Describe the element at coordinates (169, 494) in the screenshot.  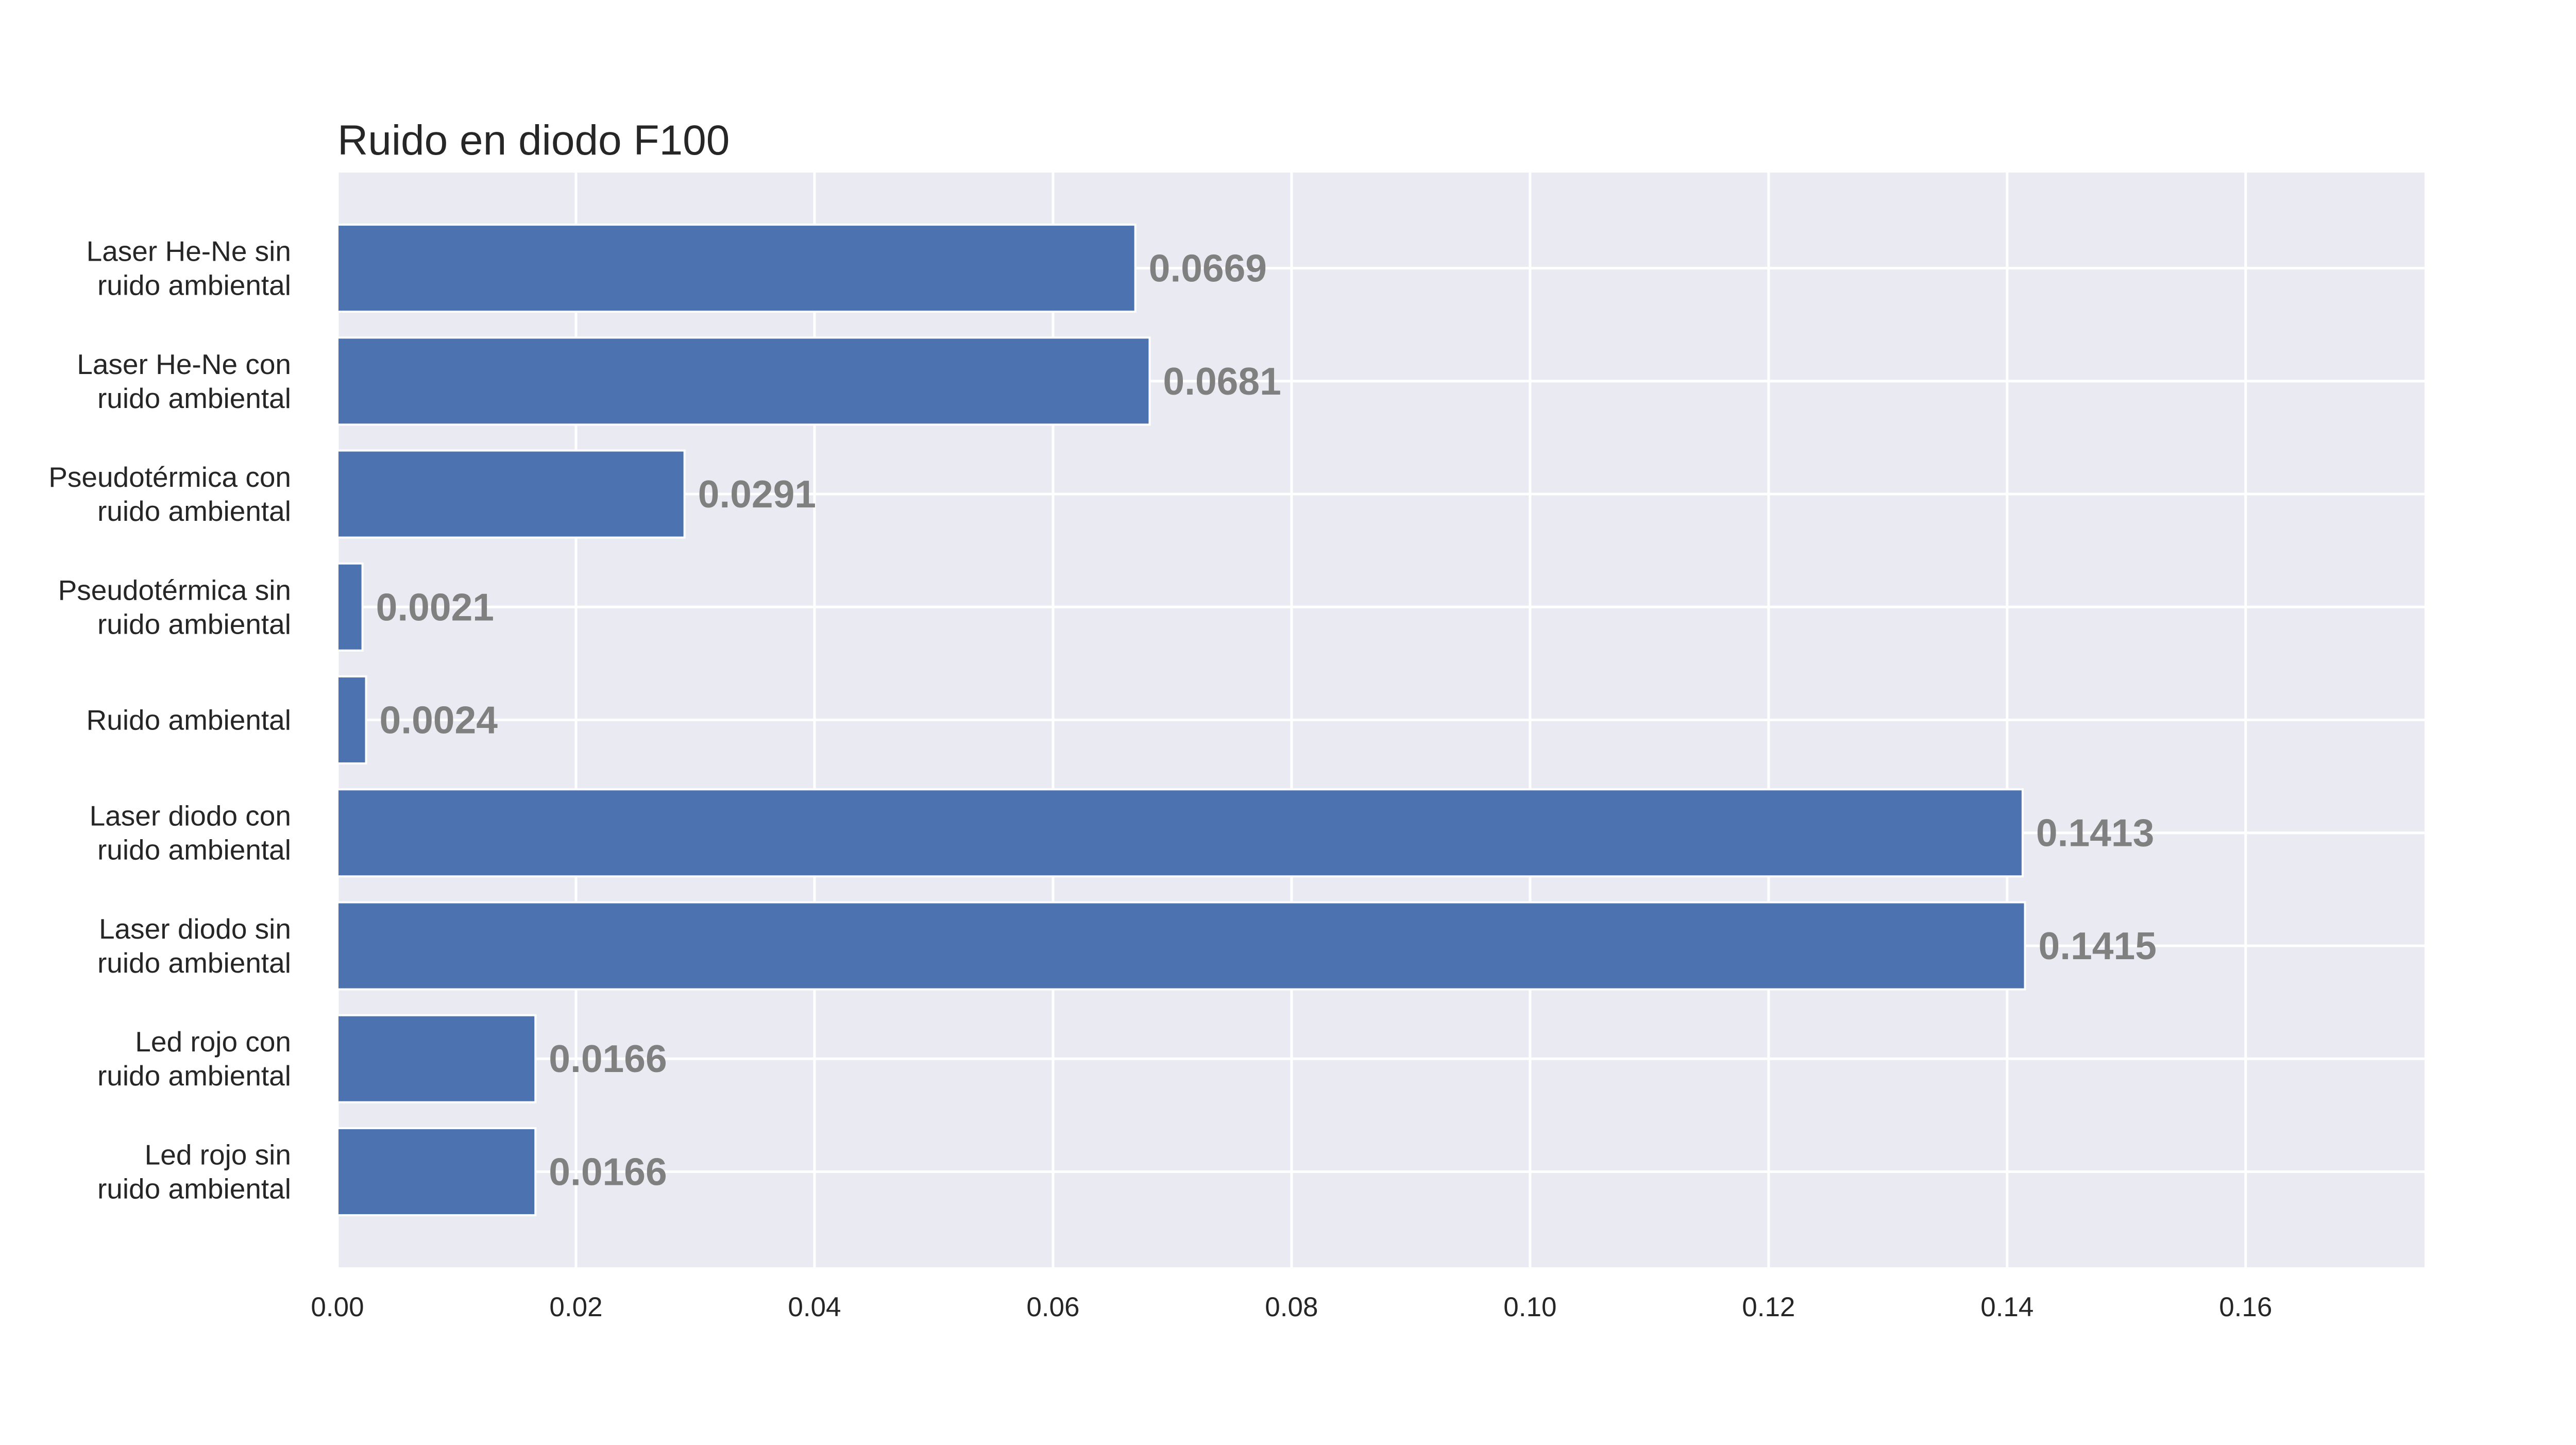
I see `category-label: Pseudotérmica con ruido ambiental` at that location.